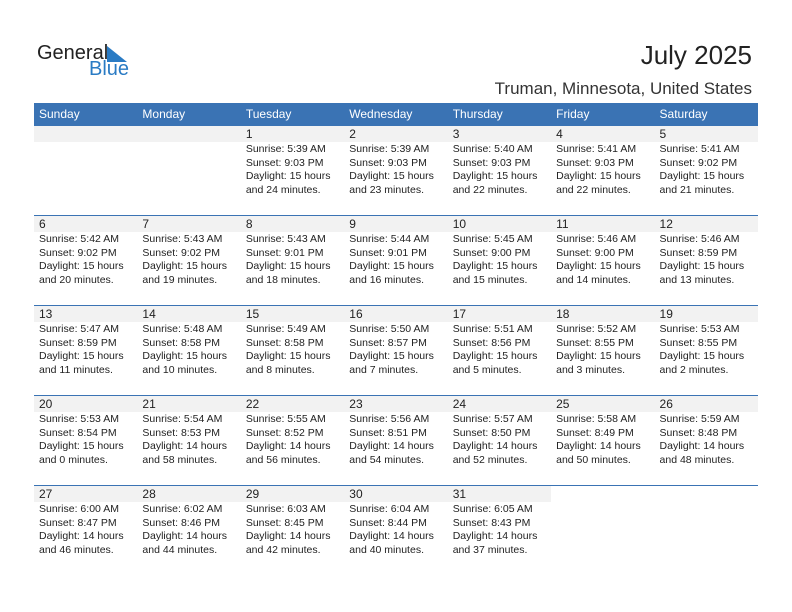 This screenshot has height=612, width=792. I want to click on day-number: 30, so click(396, 494).